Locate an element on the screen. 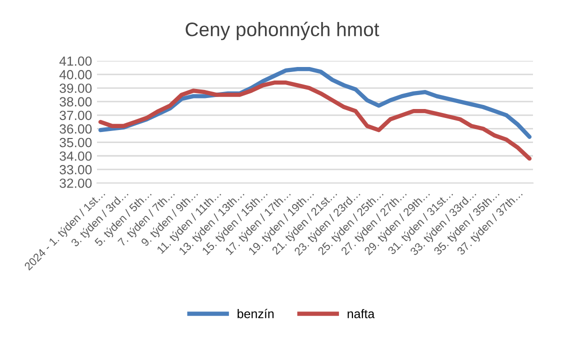 The image size is (564, 344). y-tick-label: 33.00 is located at coordinates (76, 169).